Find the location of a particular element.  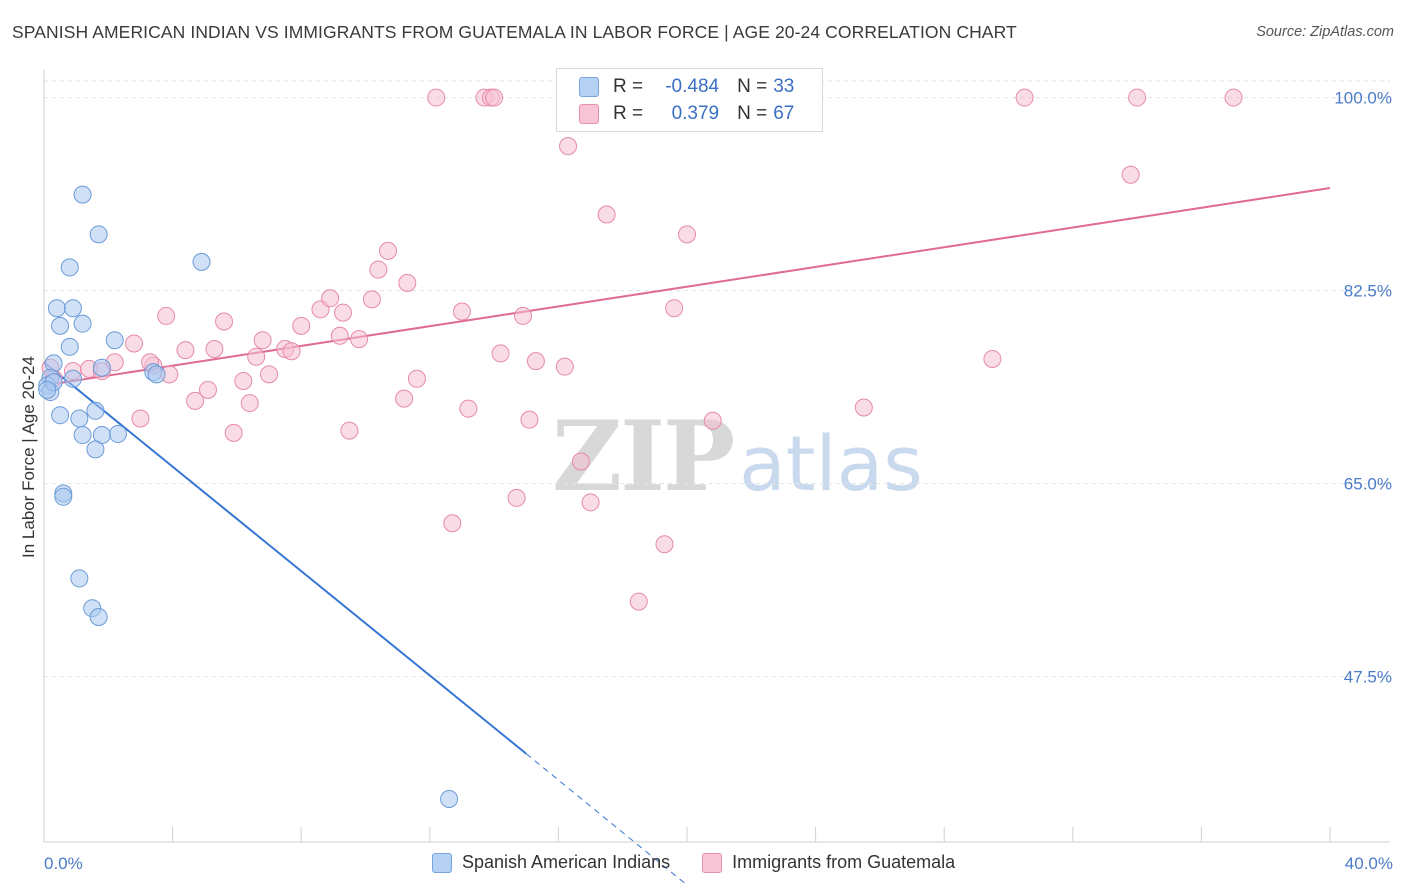

correlation-legend: R = -0.484 N = 33 R = 0.379 N = 67 is located at coordinates (689, 100).